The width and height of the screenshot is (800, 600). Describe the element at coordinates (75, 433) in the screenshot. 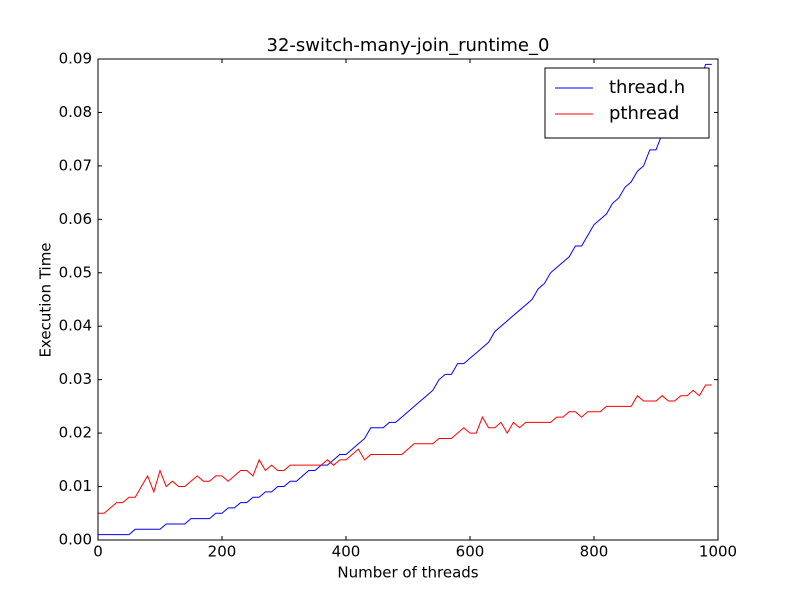

I see `y-tick-label: 0.02` at that location.